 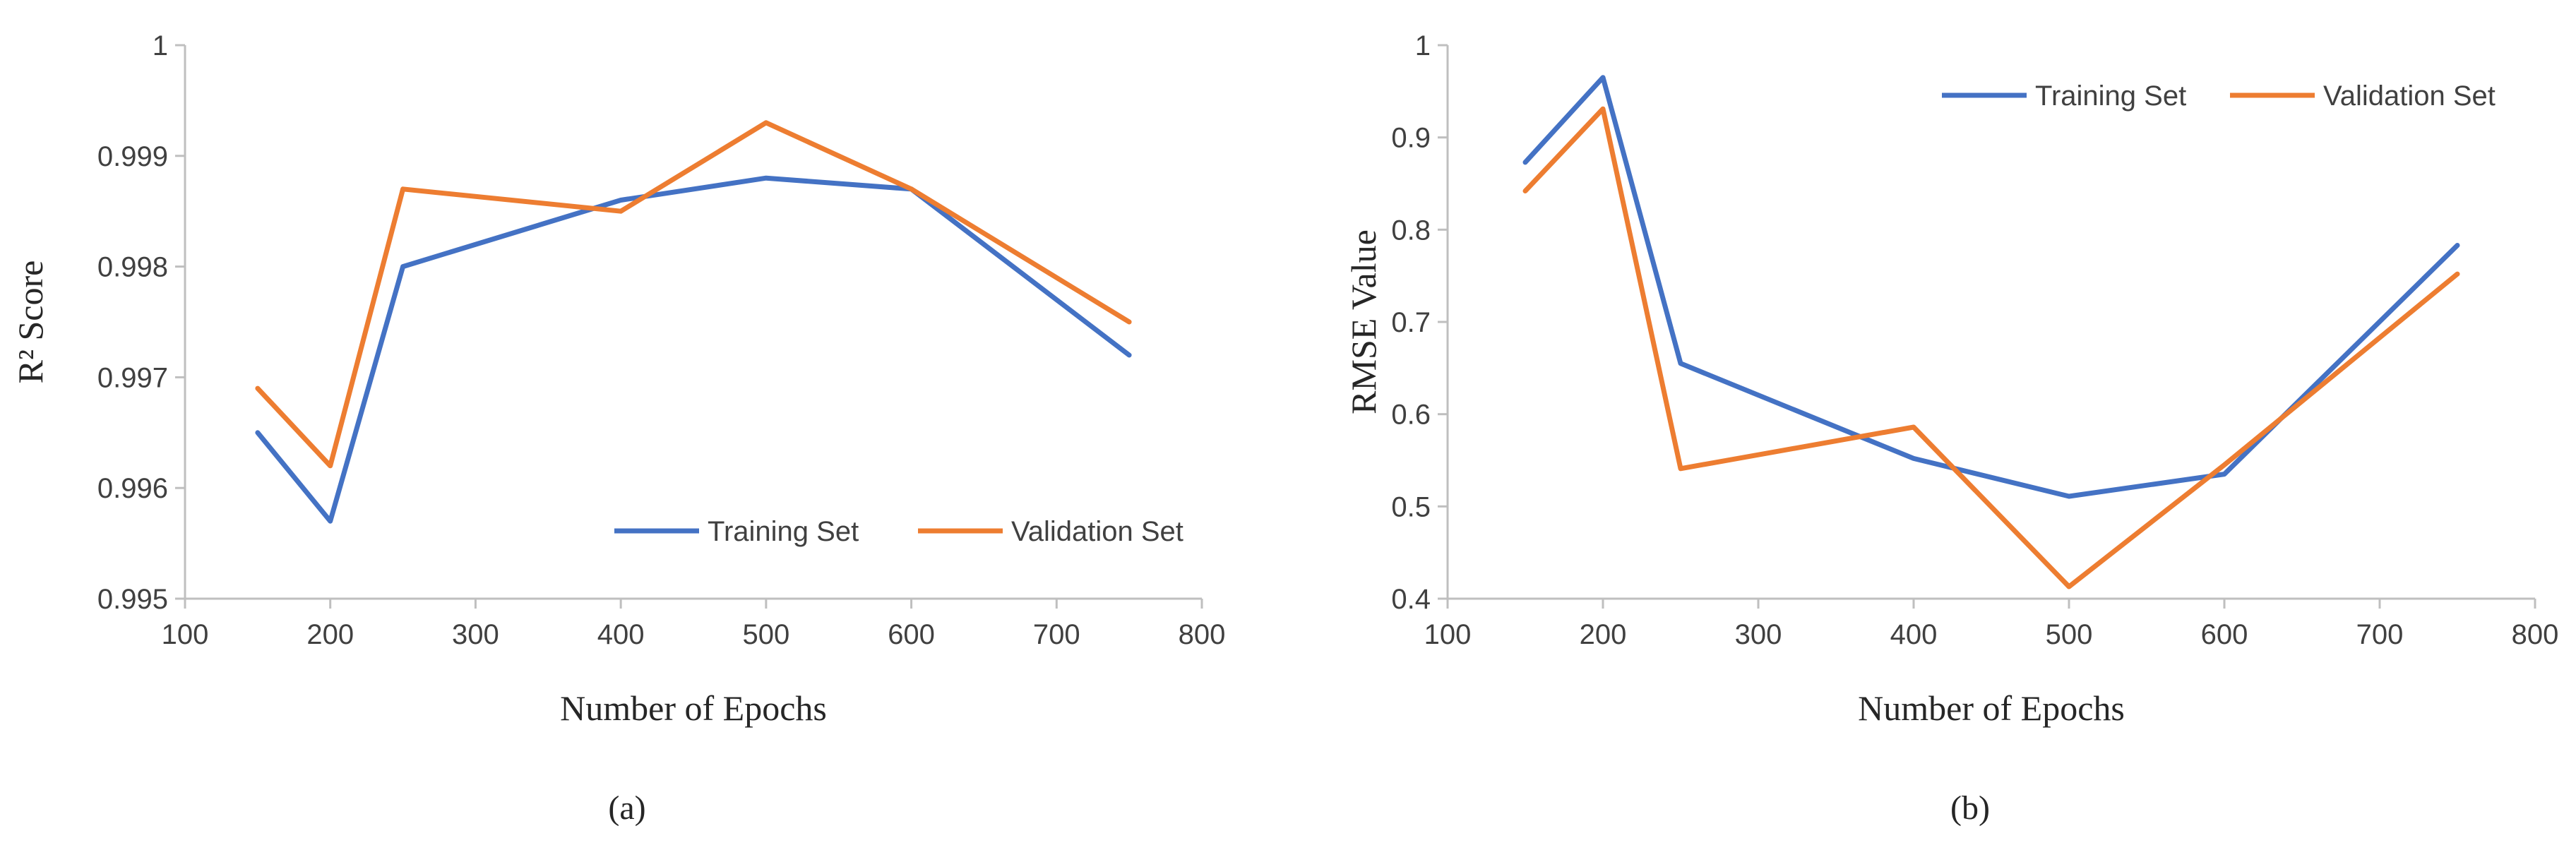 I want to click on y-tick-label: 0.5, so click(x=1411, y=507).